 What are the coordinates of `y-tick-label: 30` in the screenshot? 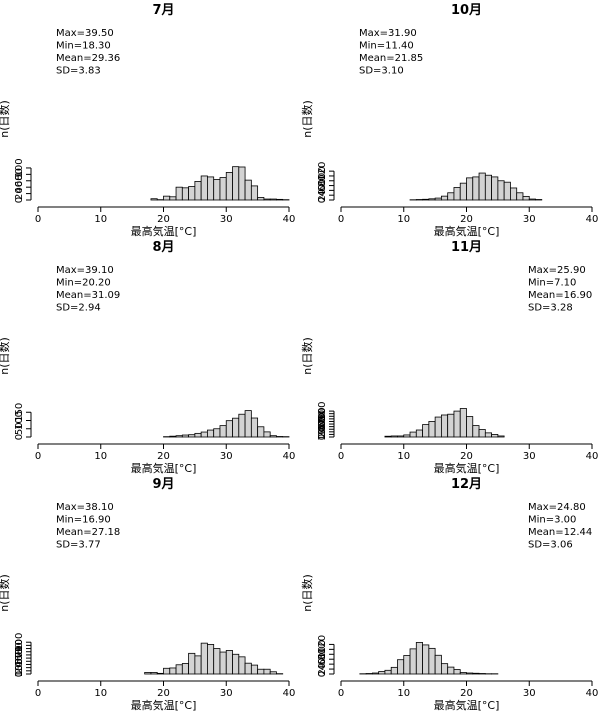 It's located at (322, 429).